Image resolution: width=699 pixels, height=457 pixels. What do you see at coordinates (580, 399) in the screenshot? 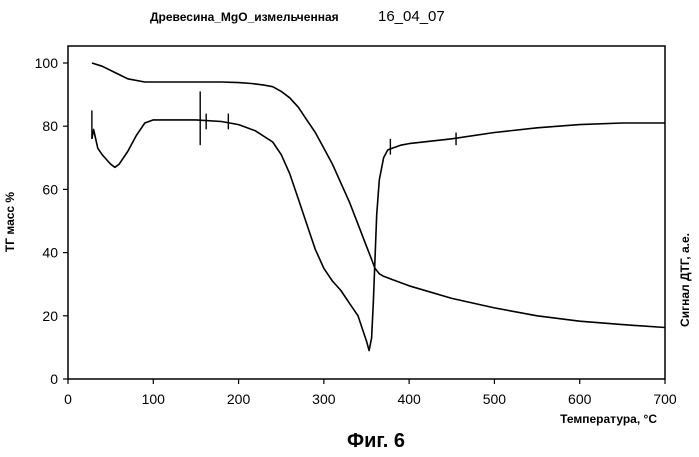
I see `x-tick-label: 600` at bounding box center [580, 399].